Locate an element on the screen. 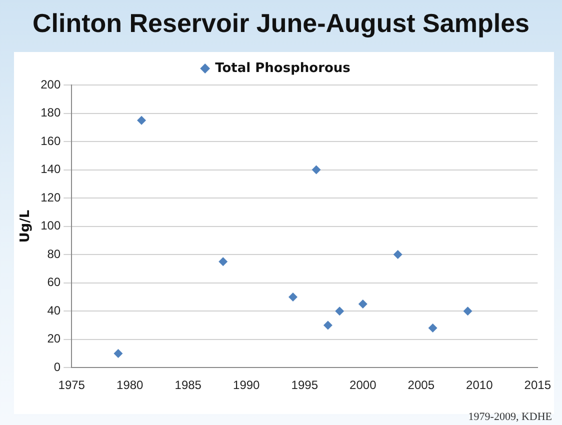 The image size is (562, 425). x-tick-label: 2015 is located at coordinates (538, 385).